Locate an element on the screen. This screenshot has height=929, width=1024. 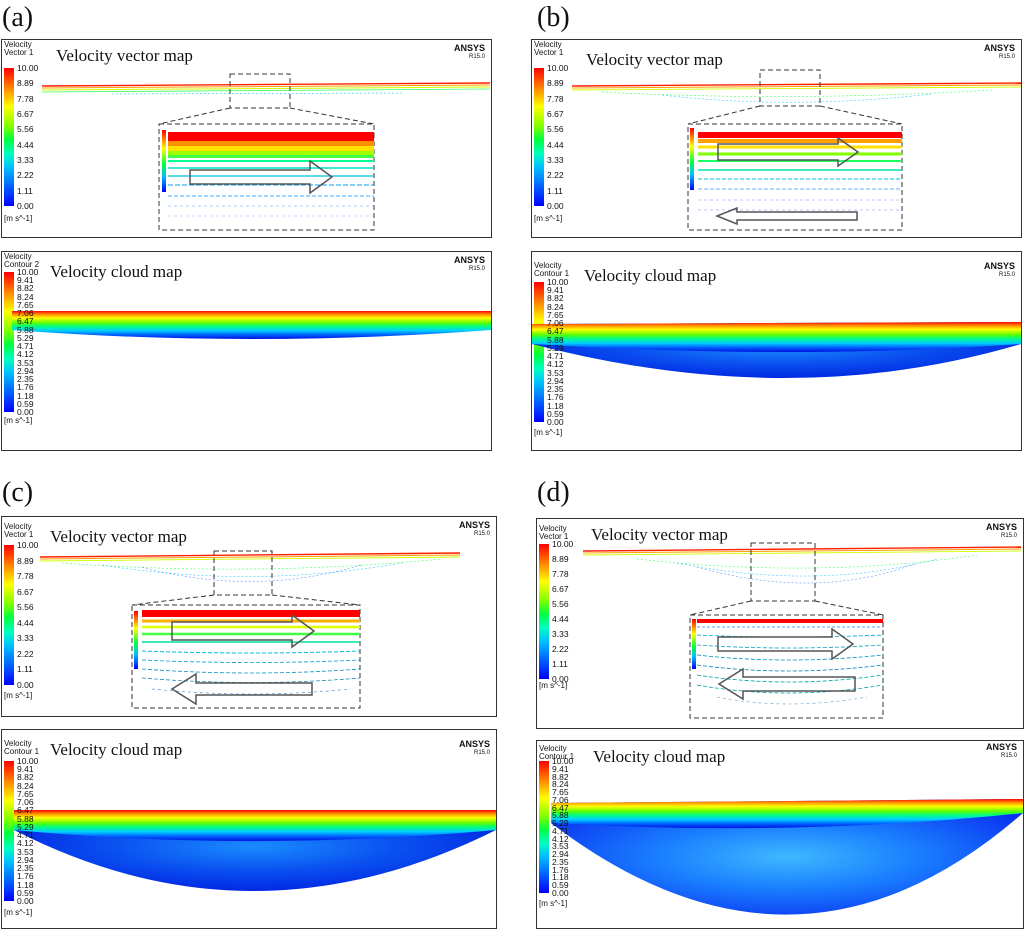
panel-label-d: (d) is located at coordinates (553, 492).